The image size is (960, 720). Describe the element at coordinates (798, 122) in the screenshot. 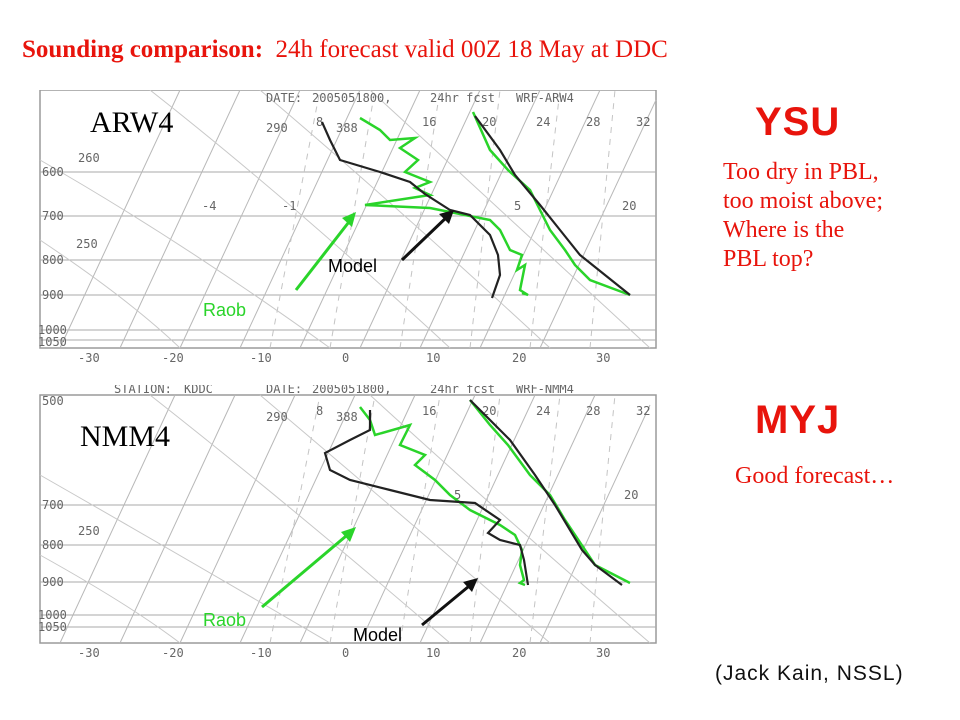

I see `scheme-label-ysu: YSU` at that location.